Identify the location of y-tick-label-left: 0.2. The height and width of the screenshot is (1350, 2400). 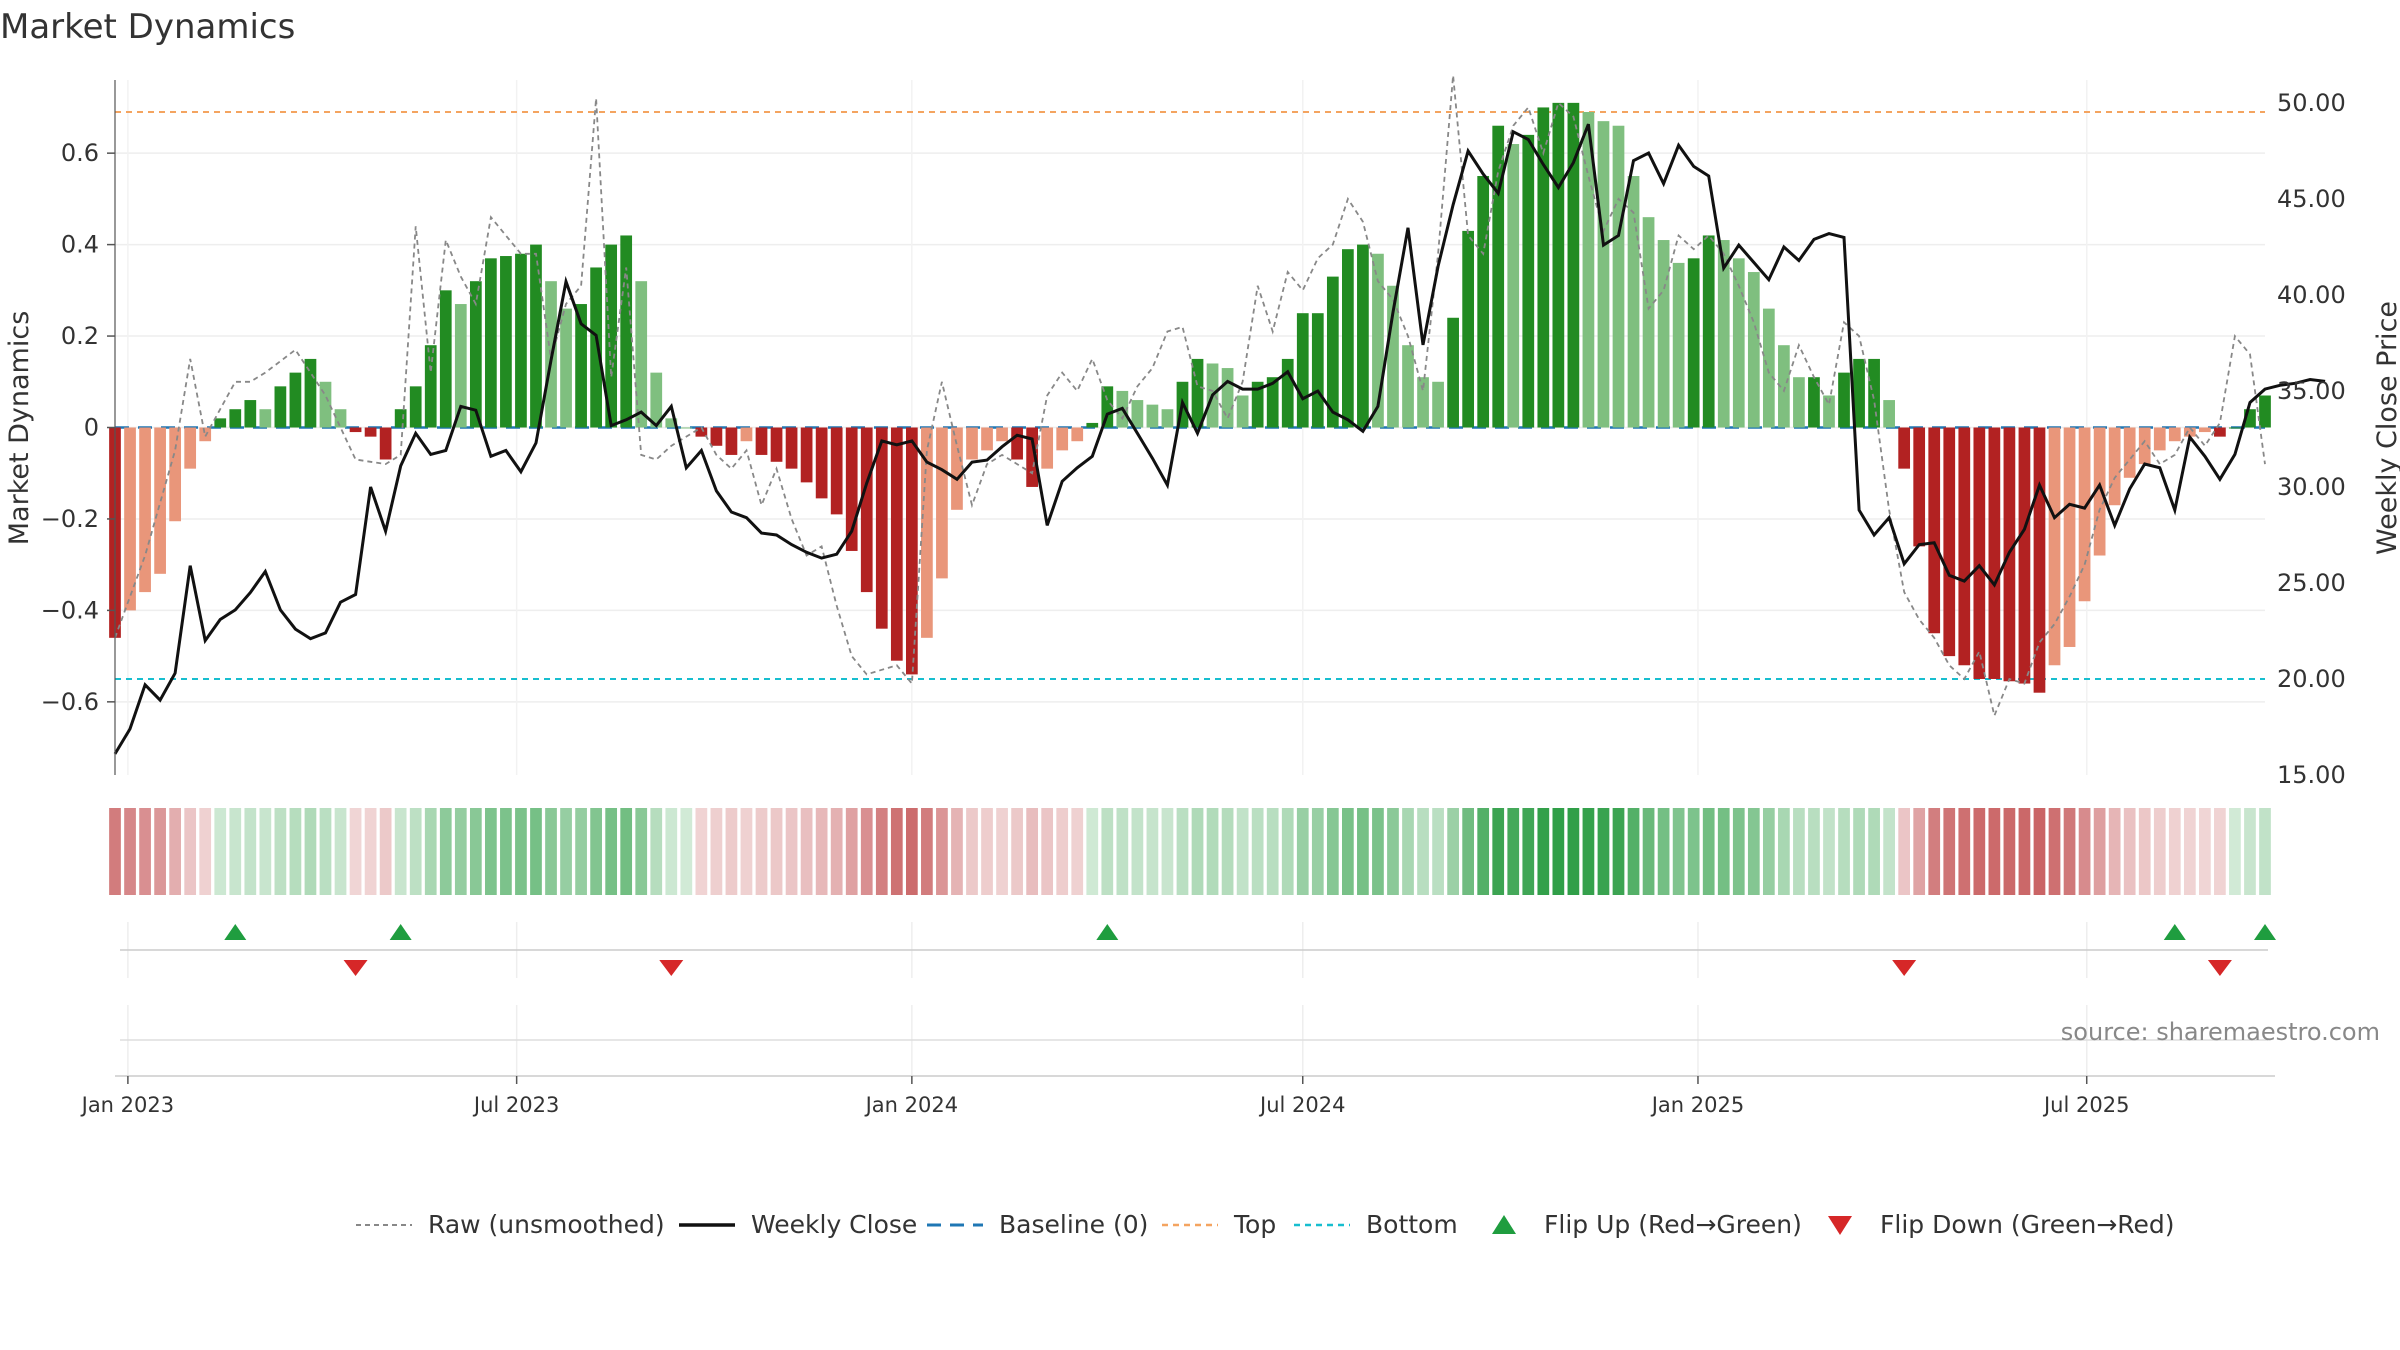
(80, 336).